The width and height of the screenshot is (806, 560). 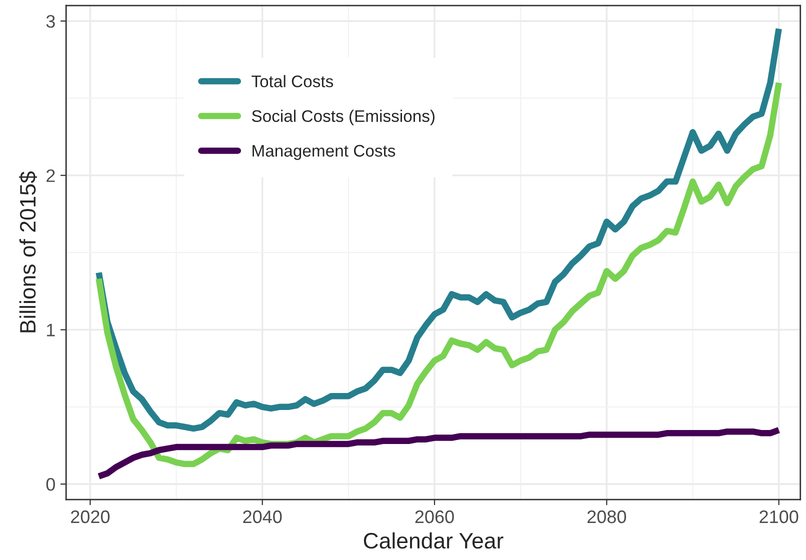 What do you see at coordinates (50, 175) in the screenshot?
I see `y-tick-label: 2` at bounding box center [50, 175].